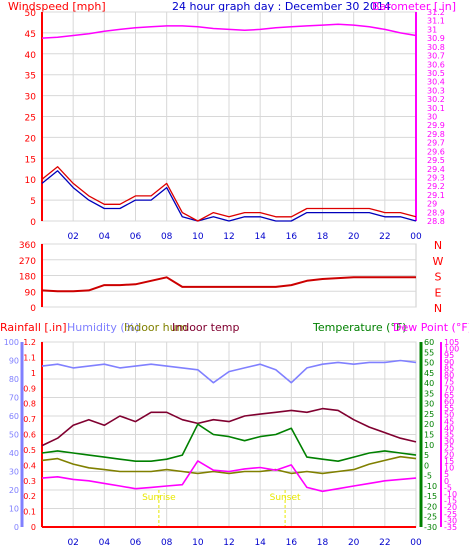  Describe the element at coordinates (426, 455) in the screenshot. I see `temperature-tick-label: 5` at that location.